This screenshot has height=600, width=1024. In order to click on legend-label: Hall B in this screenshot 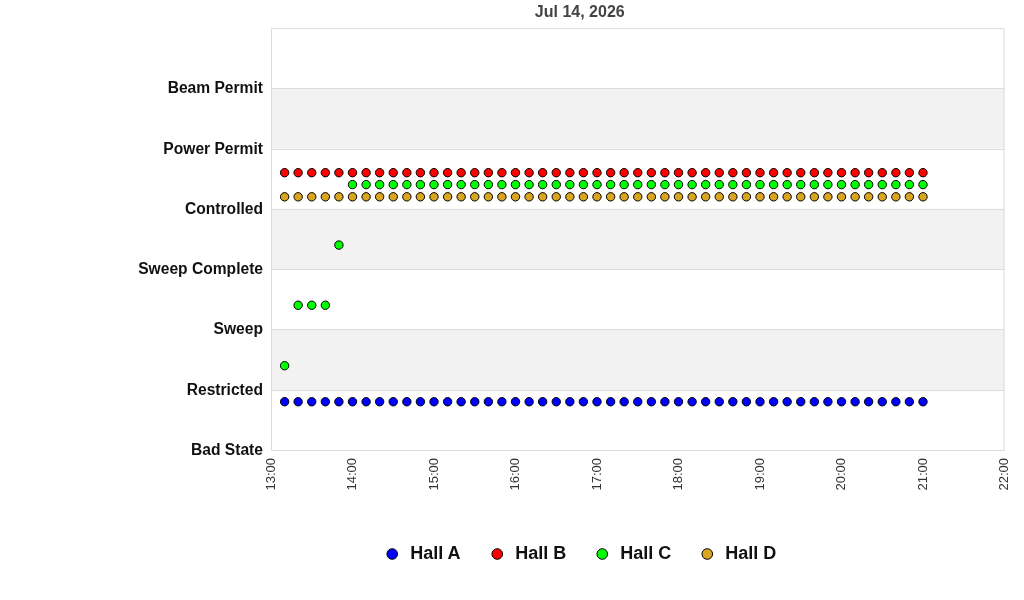, I will do `click(541, 552)`.